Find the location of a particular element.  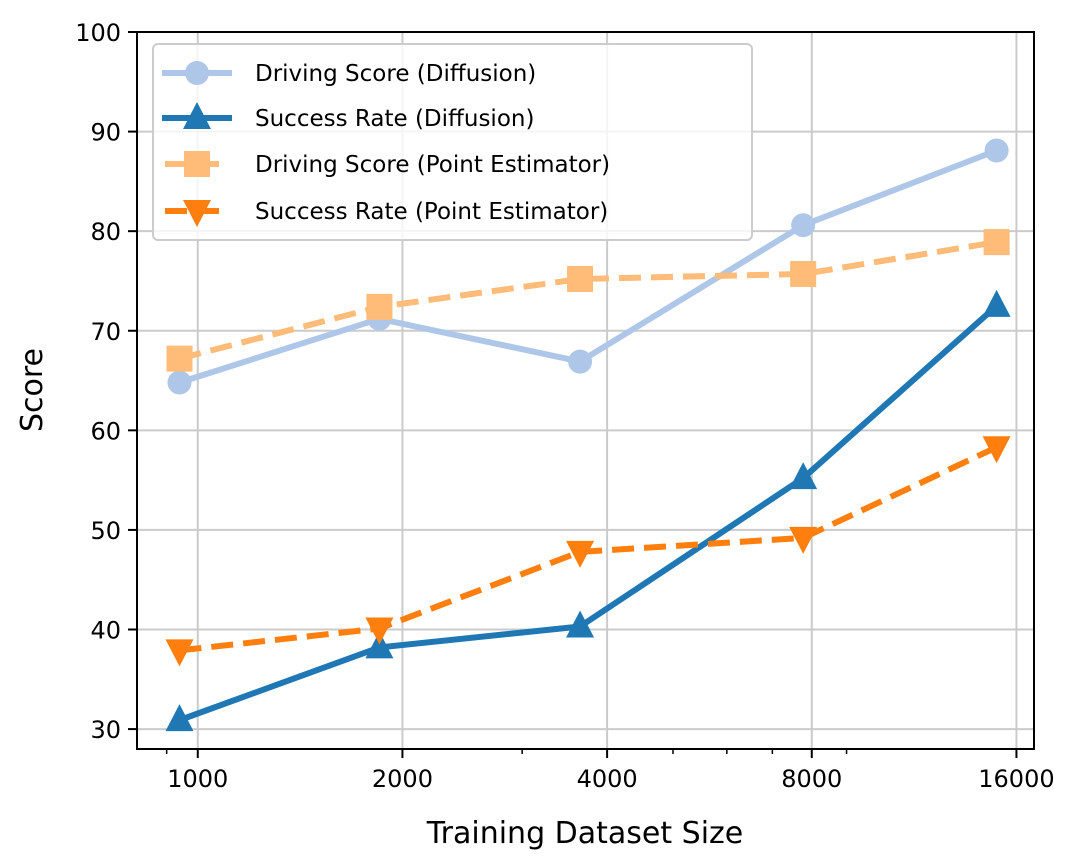

x-axis-label: Training Dataset Size is located at coordinates (585, 833).